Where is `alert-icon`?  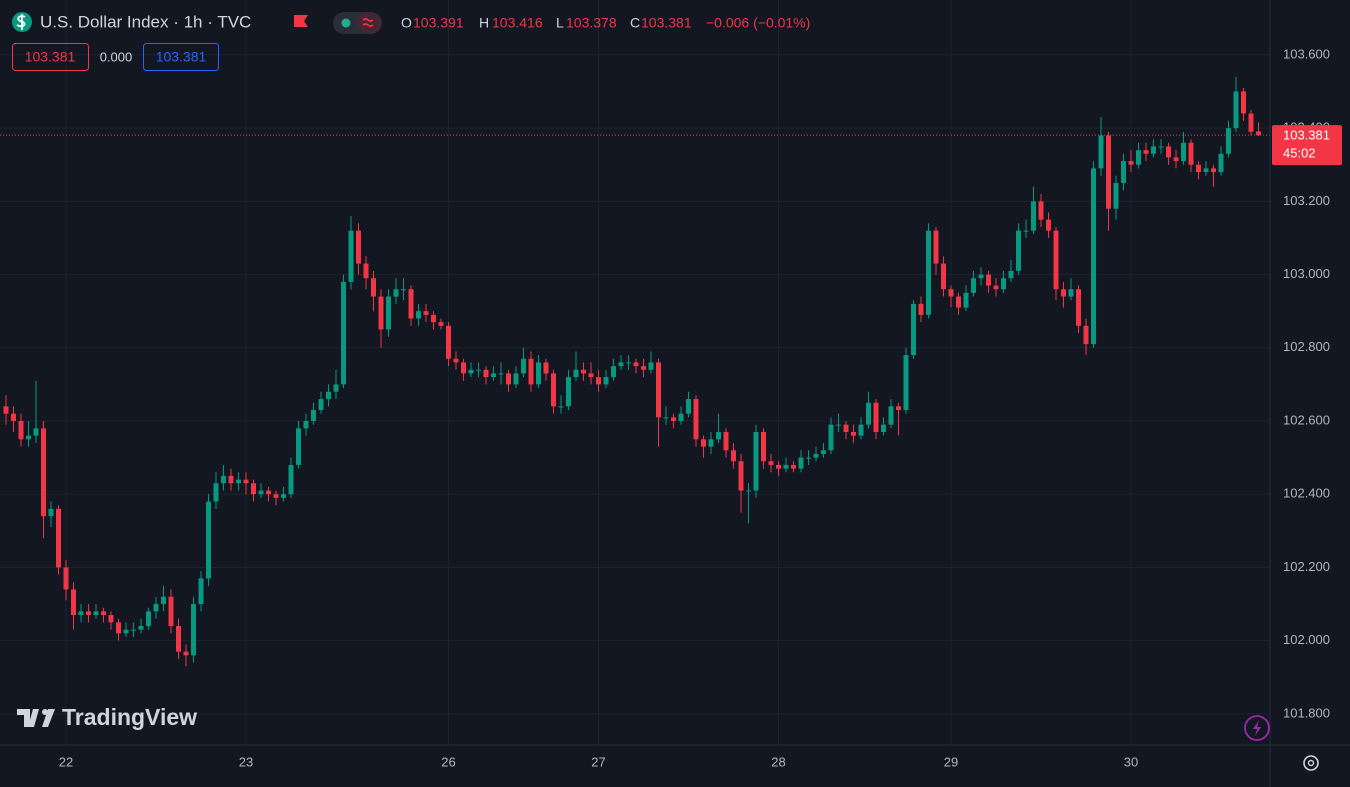 alert-icon is located at coordinates (1257, 728).